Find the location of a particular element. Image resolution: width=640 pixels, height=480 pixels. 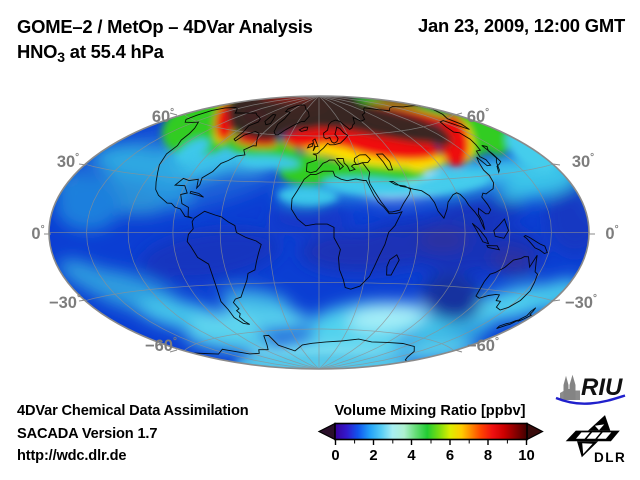

svg-text: Volume Mixing Ratio [ppbv] is located at coordinates (429, 411).